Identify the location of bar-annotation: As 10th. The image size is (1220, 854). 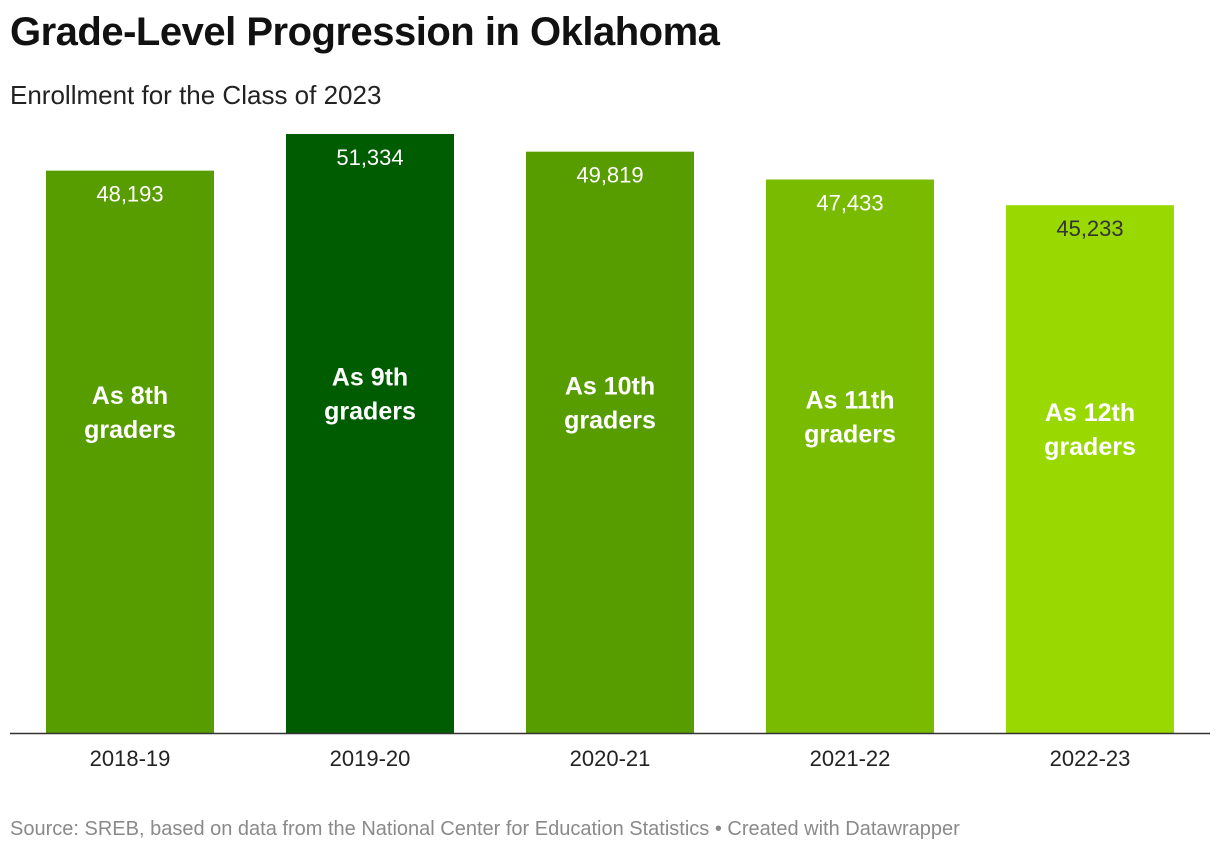
(610, 386).